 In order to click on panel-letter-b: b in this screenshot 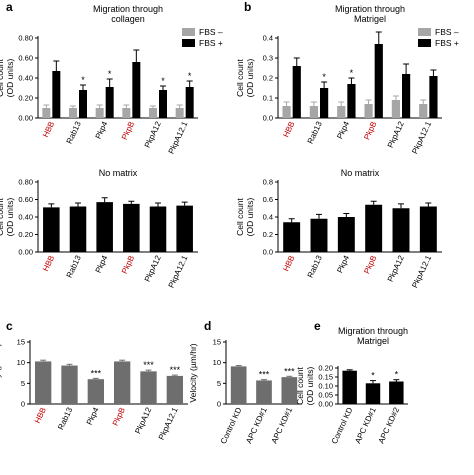, I will do `click(247, 7)`.